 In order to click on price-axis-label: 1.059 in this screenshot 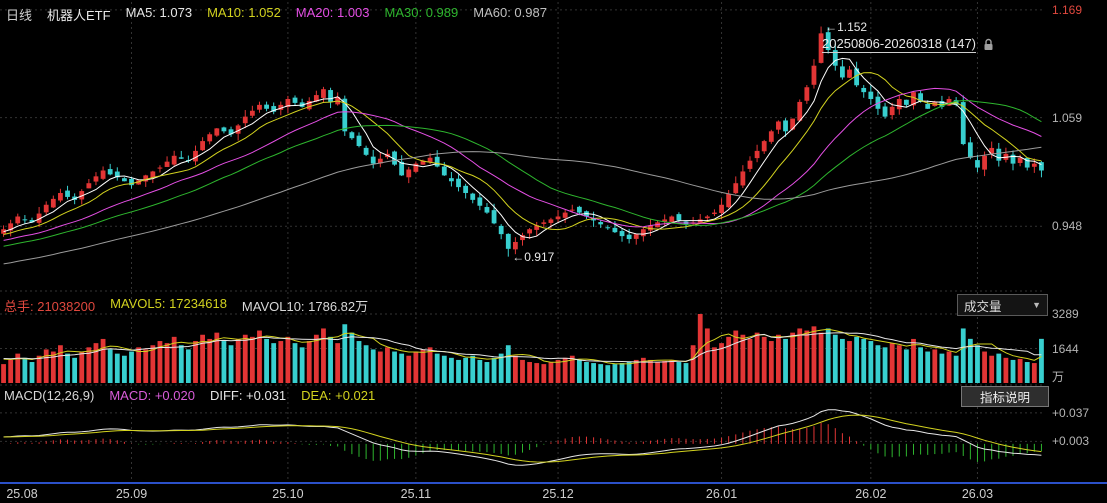, I will do `click(1067, 117)`.